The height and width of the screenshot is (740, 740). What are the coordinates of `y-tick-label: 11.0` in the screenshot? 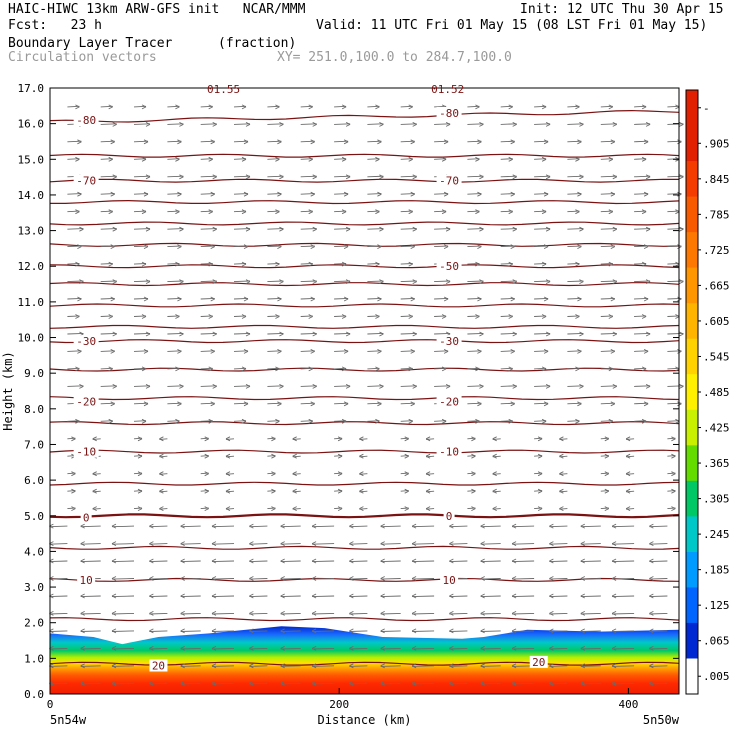 It's located at (31, 302).